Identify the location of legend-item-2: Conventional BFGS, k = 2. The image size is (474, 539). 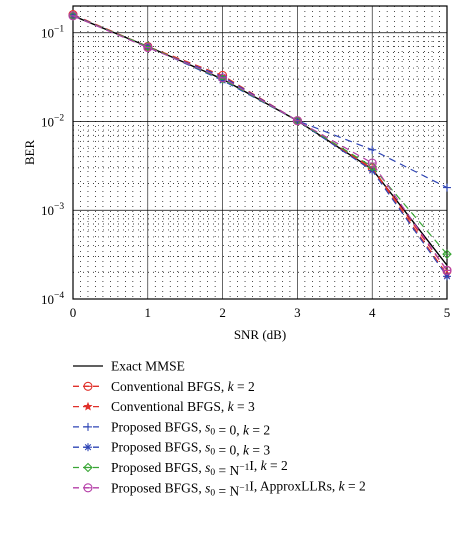
(164, 386).